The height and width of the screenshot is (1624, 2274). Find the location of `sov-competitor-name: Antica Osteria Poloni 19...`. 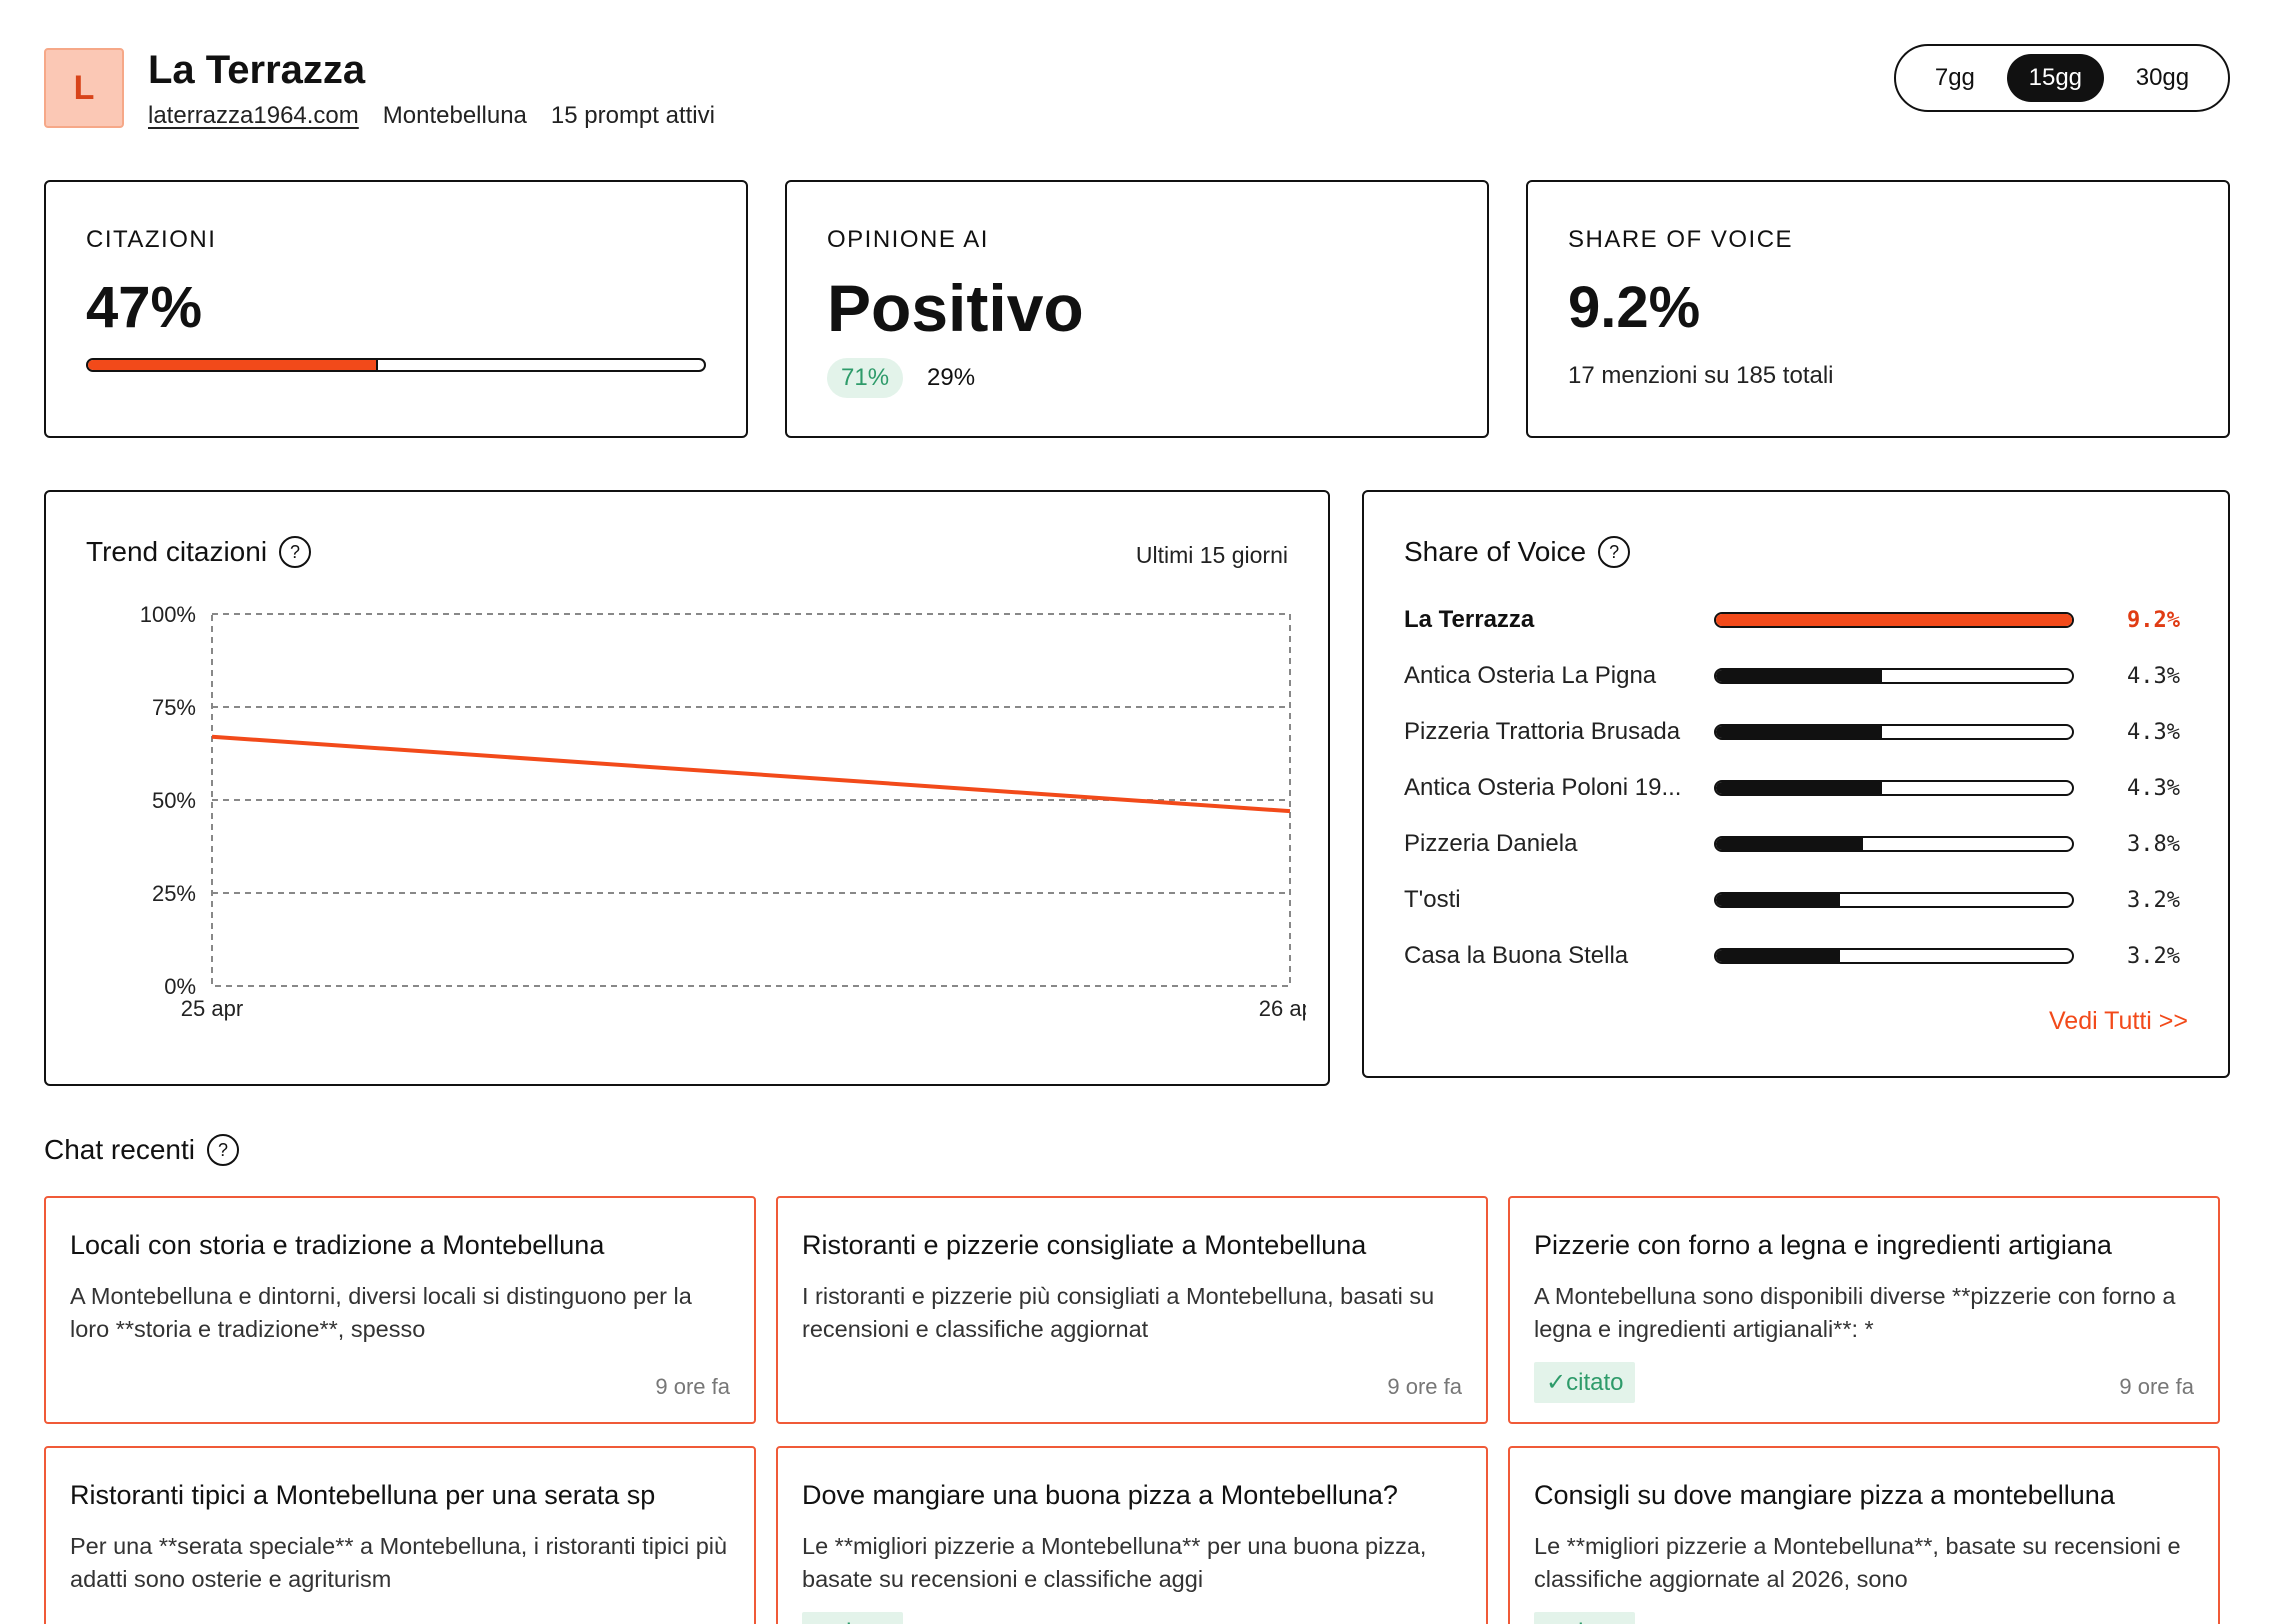

sov-competitor-name: Antica Osteria Poloni 19... is located at coordinates (1543, 787).